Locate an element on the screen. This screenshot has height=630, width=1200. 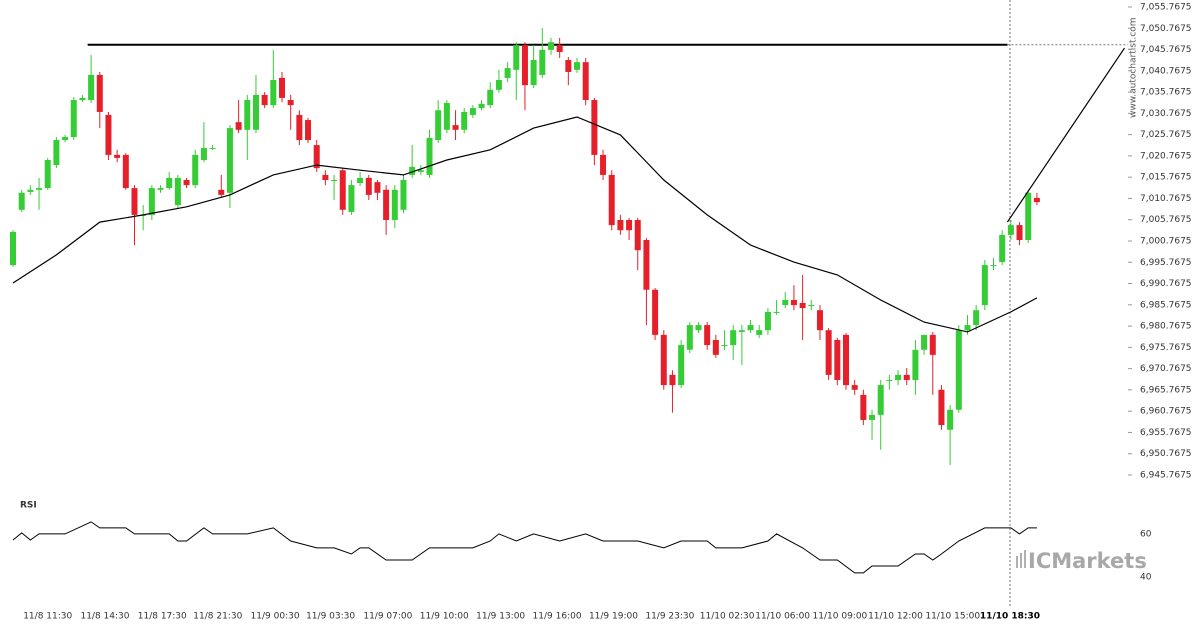
broker-logo-icon is located at coordinates (1021, 559).